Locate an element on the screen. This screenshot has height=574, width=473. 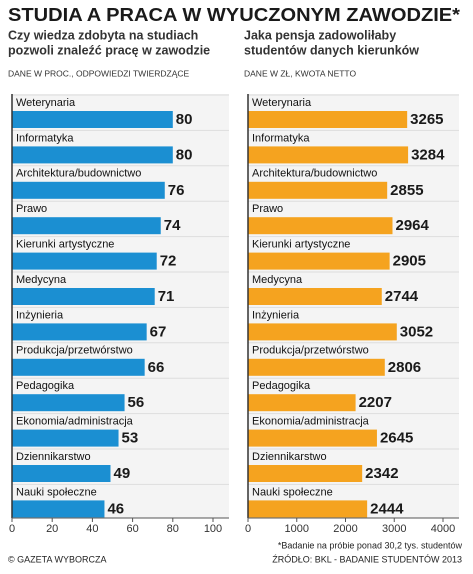
value-label: 3052 is located at coordinates (416, 331).